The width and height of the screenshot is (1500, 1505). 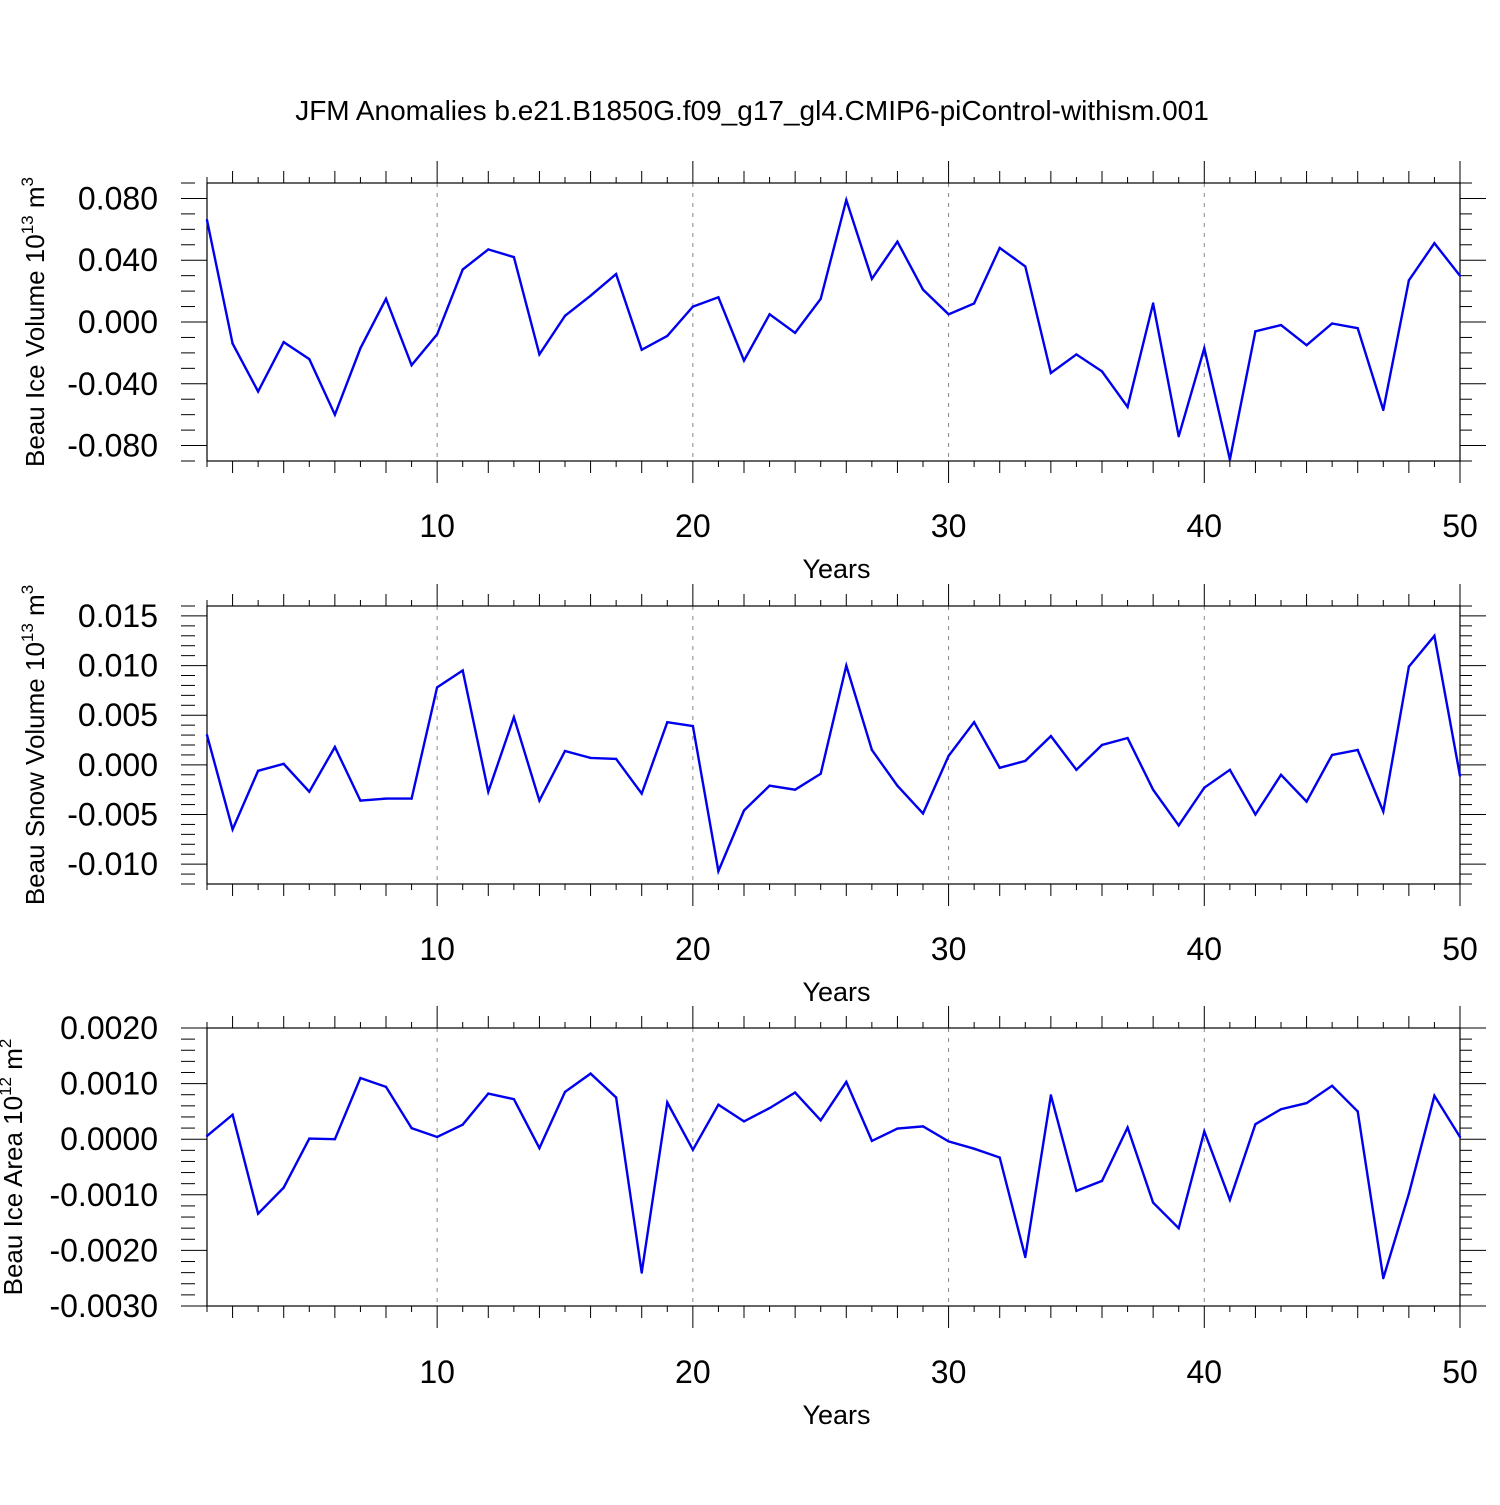 What do you see at coordinates (14, 1062) in the screenshot?
I see `y-axis-label-unit: m` at bounding box center [14, 1062].